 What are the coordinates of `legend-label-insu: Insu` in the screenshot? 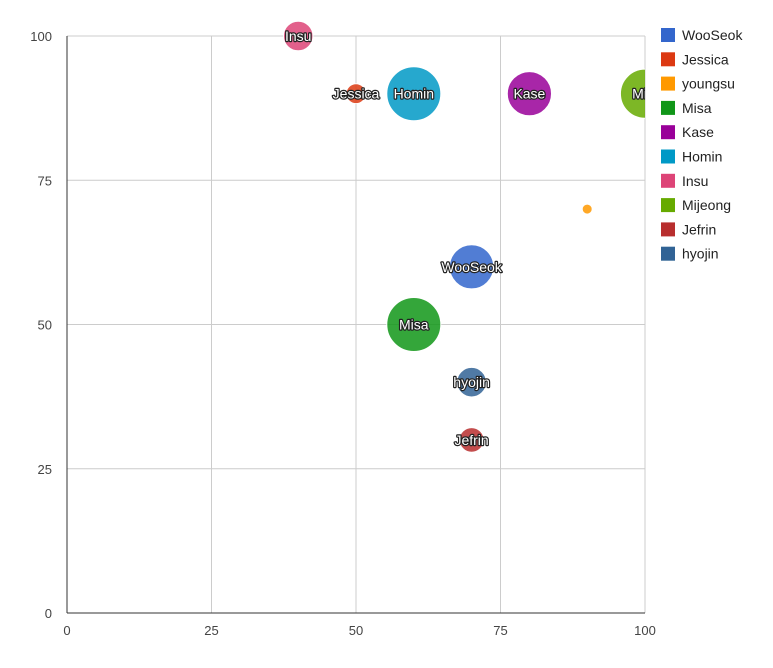 It's located at (695, 181).